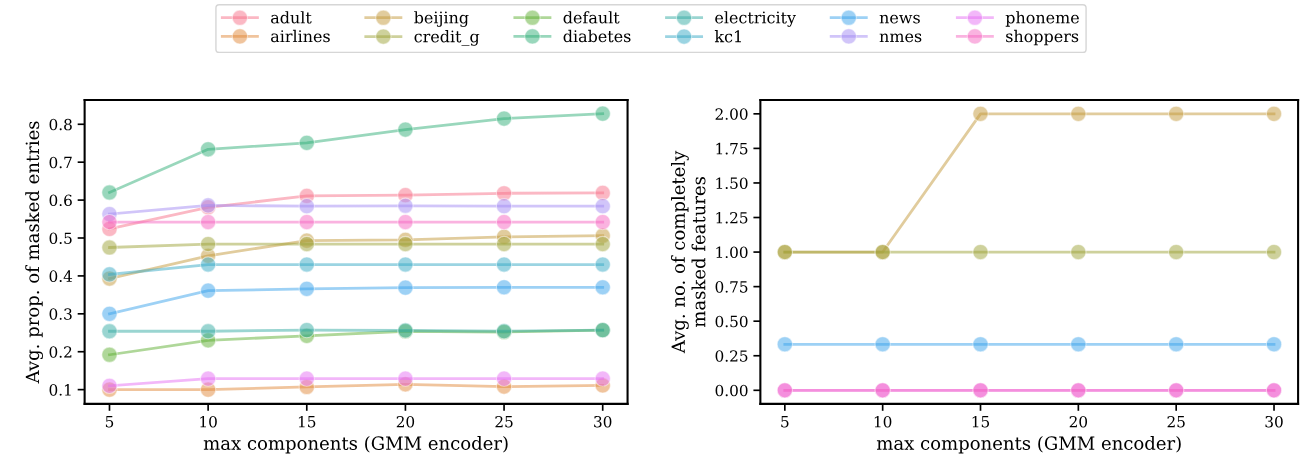 This screenshot has height=474, width=1302. What do you see at coordinates (60, 162) in the screenshot?
I see `y-tick-label: 0.7` at bounding box center [60, 162].